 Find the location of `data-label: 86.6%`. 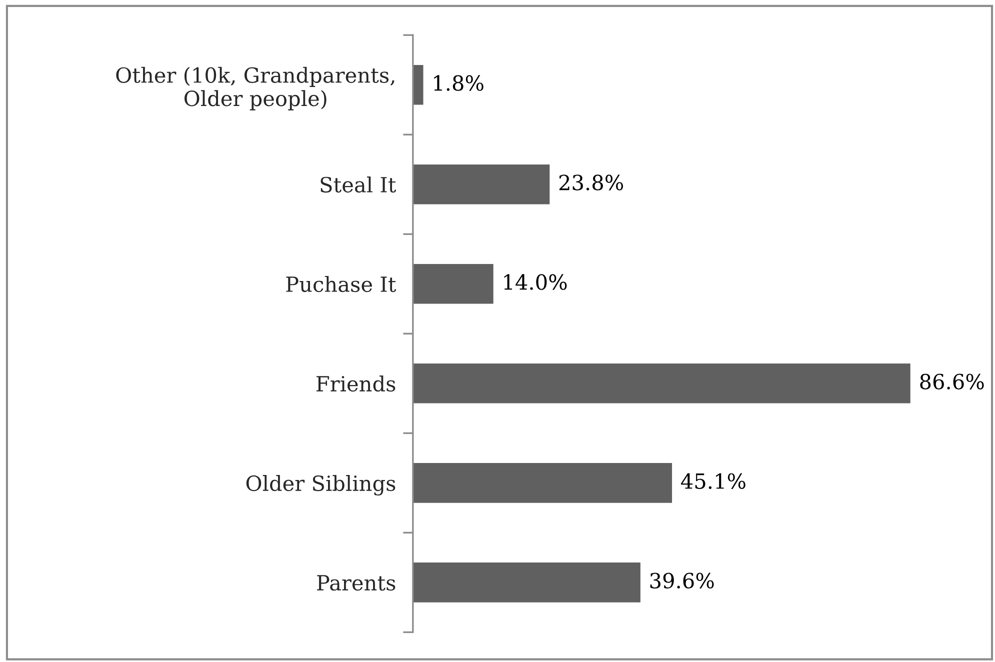

data-label: 86.6% is located at coordinates (952, 382).